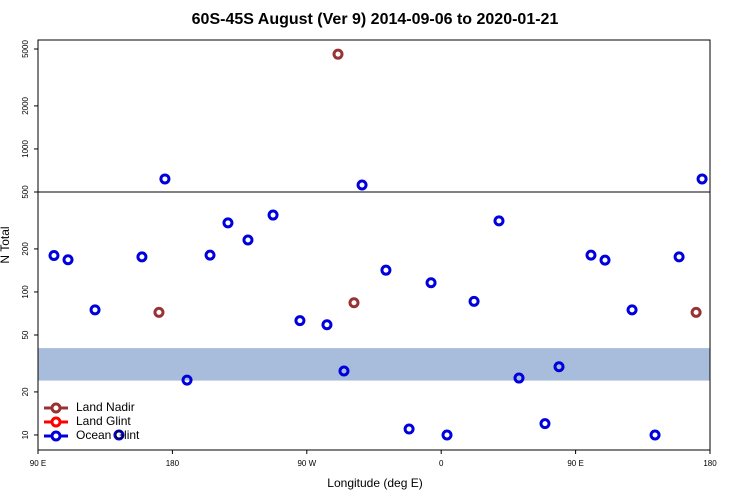 This screenshot has width=750, height=500. Describe the element at coordinates (374, 483) in the screenshot. I see `x-axis-label: Longitude (deg E)` at that location.